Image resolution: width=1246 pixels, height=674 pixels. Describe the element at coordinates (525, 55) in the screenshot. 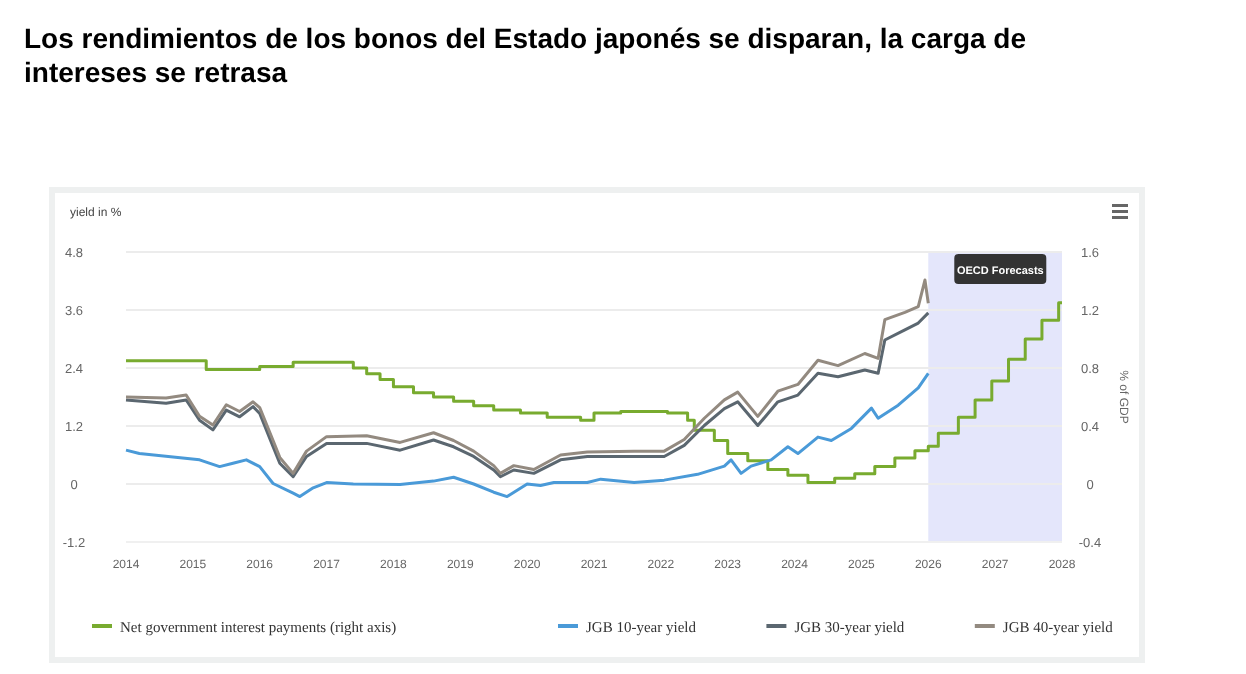

I see `chart-title: Los rendimientos de los bonos del Estado japonés se disparan, la carga de intereses se retrasa` at that location.